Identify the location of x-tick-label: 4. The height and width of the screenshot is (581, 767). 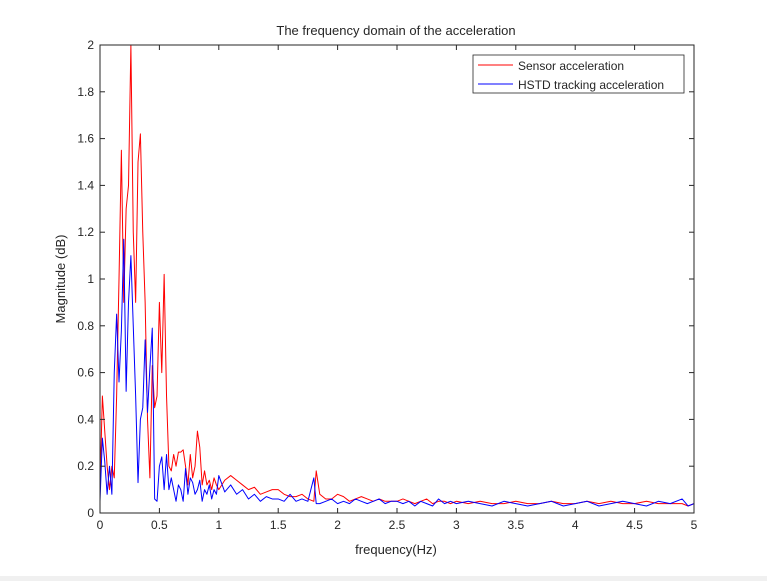
(575, 525).